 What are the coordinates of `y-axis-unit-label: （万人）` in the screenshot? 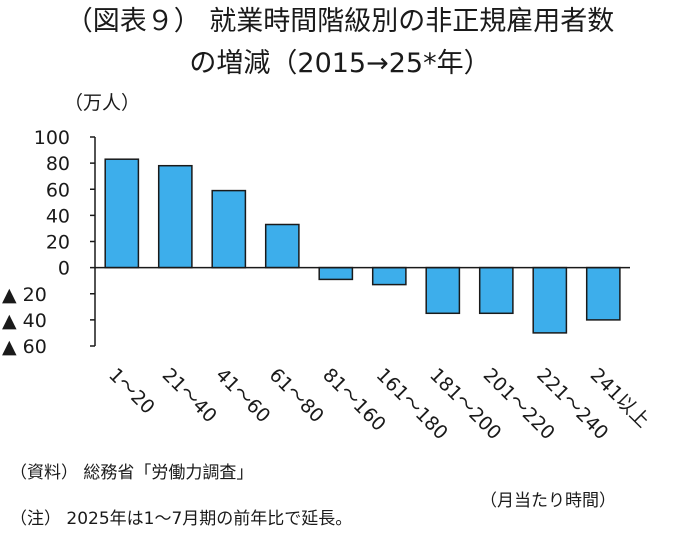 It's located at (102, 103).